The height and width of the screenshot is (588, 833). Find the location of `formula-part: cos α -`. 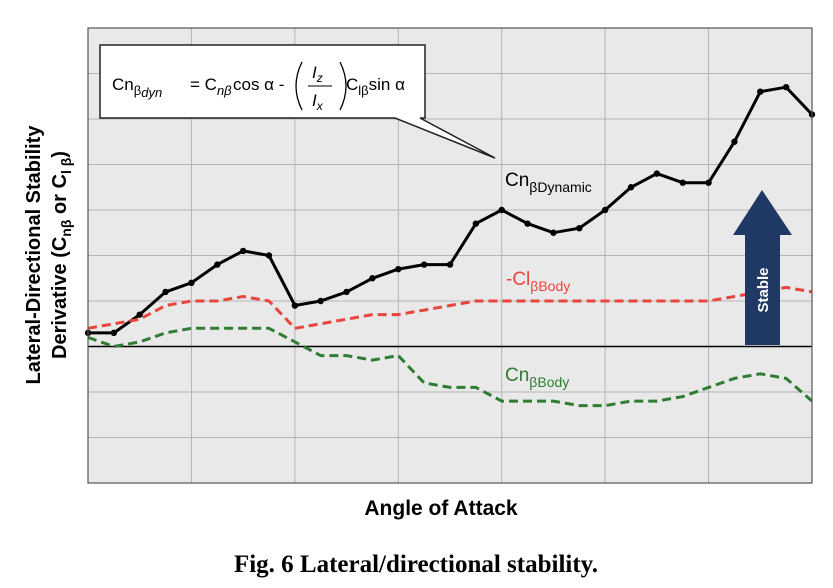

formula-part: cos α - is located at coordinates (258, 84).